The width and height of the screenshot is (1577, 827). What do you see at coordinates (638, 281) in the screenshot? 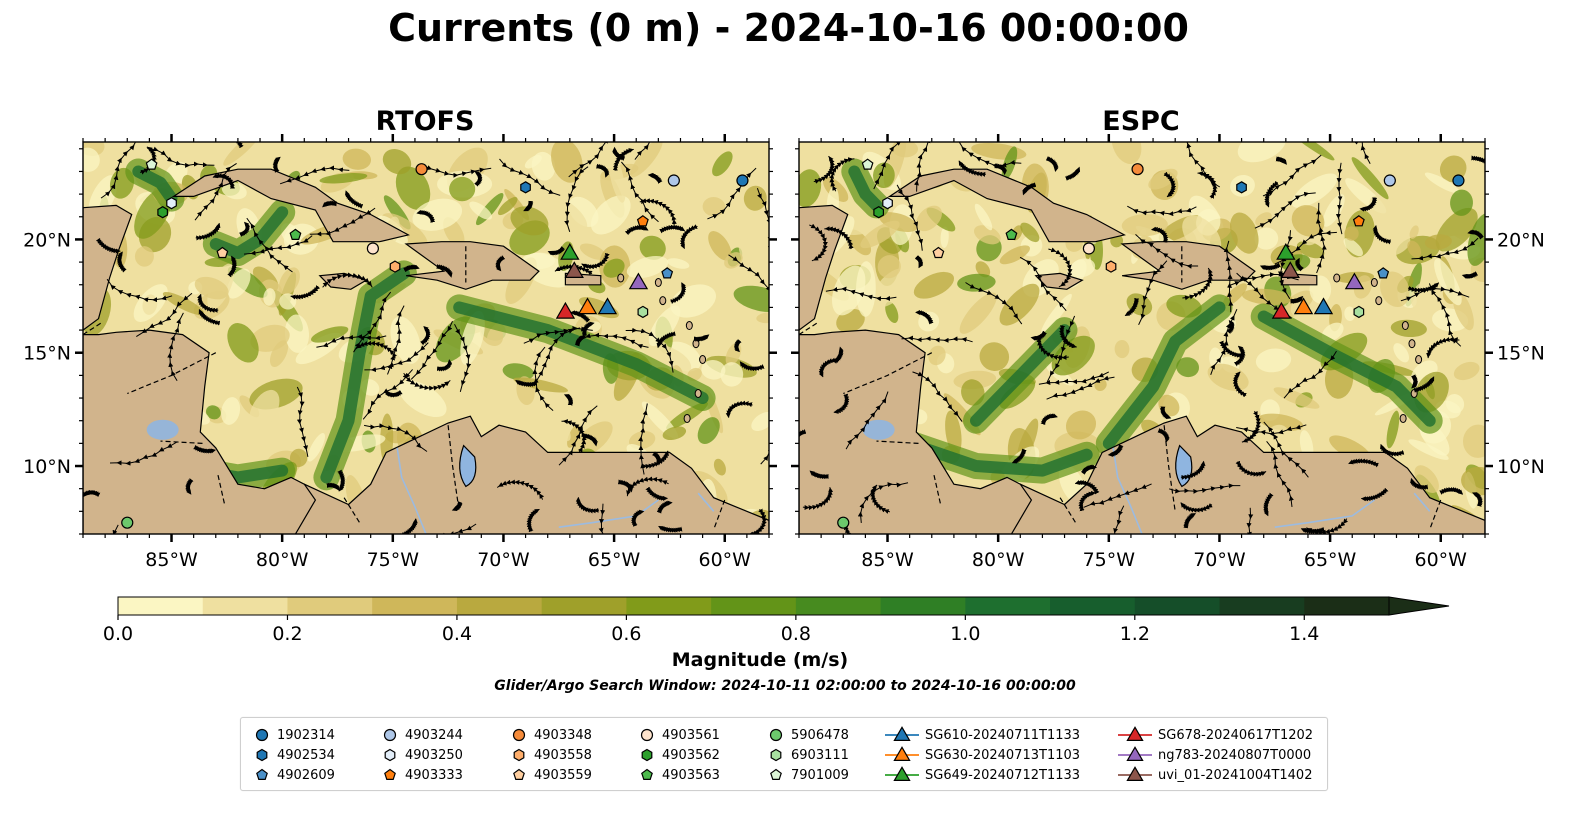
I see `obs-marker-ng783-20240807T0000` at bounding box center [638, 281].